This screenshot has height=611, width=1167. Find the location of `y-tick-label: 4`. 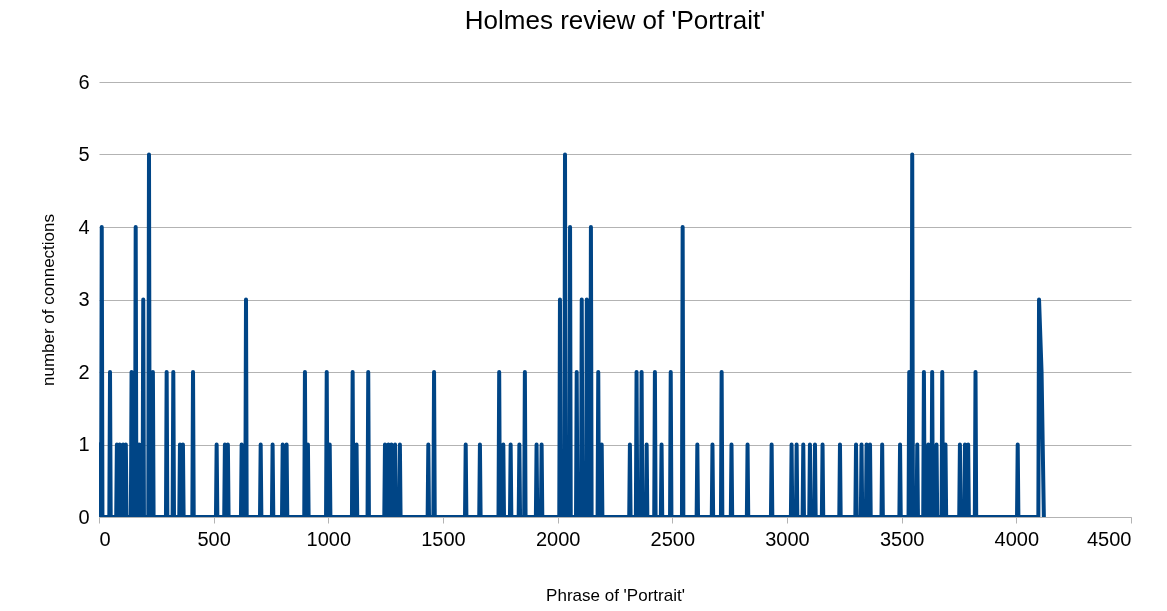

y-tick-label: 4 is located at coordinates (84, 226).